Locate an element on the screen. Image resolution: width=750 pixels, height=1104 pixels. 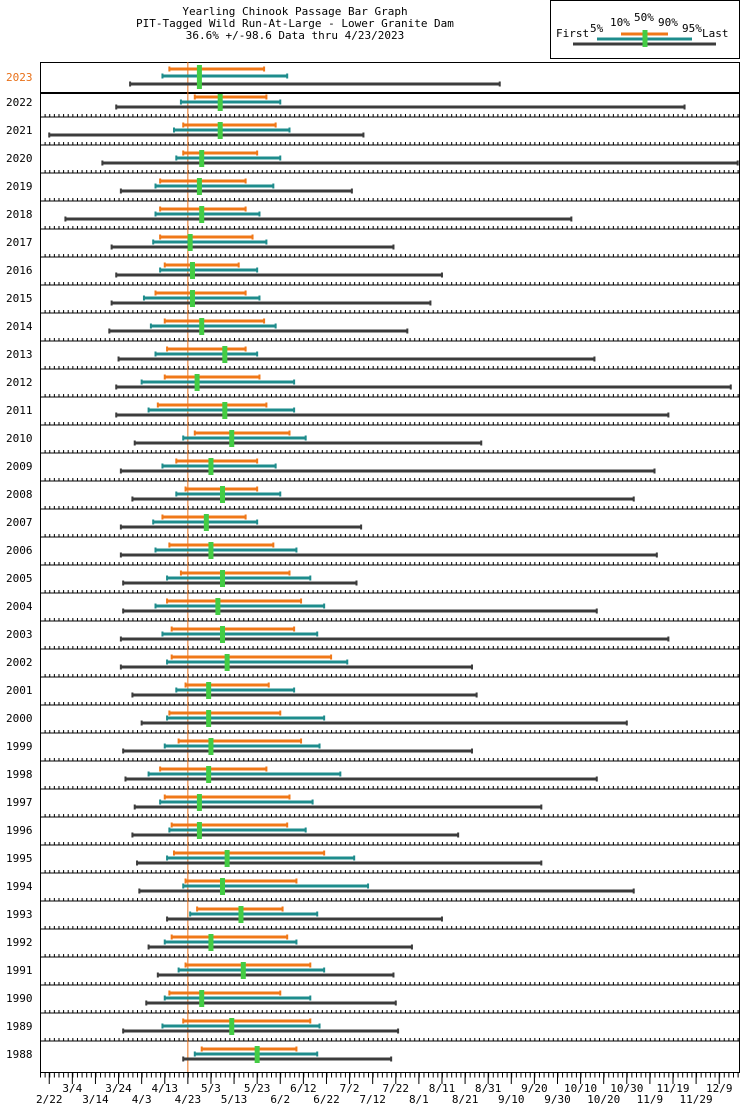
x-tick-label: 10/30 is located at coordinates (626, 1088).